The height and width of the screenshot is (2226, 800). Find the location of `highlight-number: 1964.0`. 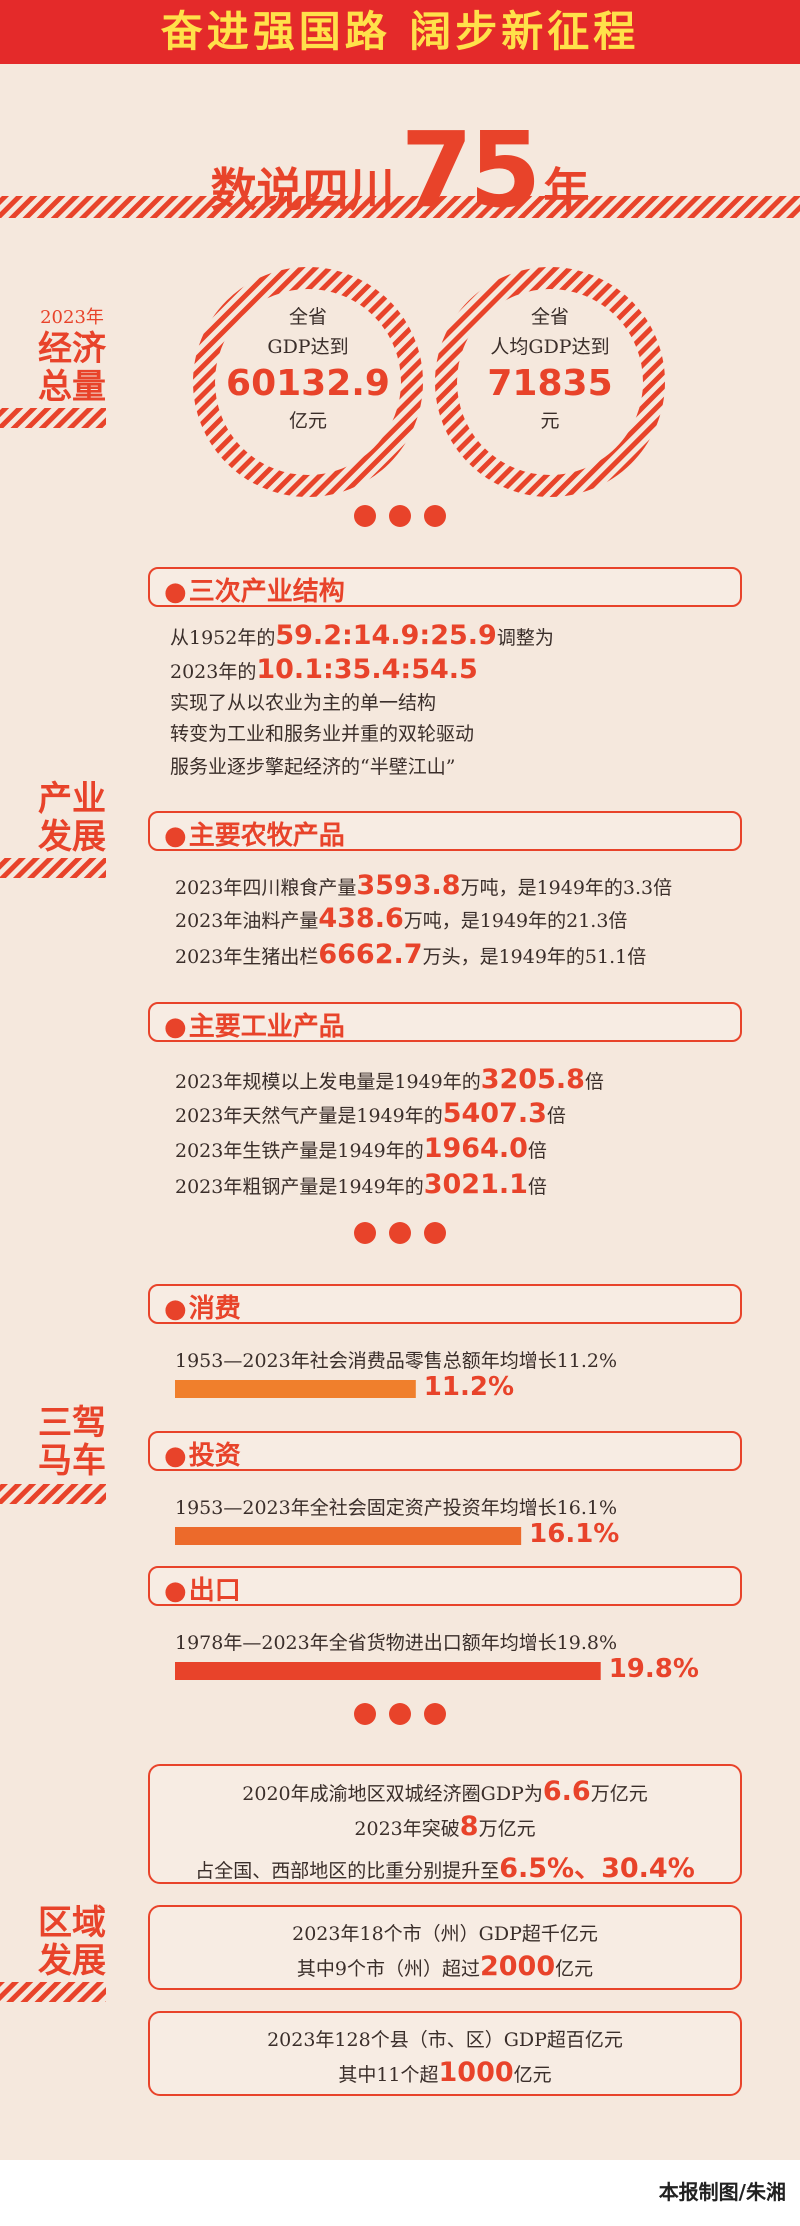

highlight-number: 1964.0 is located at coordinates (475, 1148).